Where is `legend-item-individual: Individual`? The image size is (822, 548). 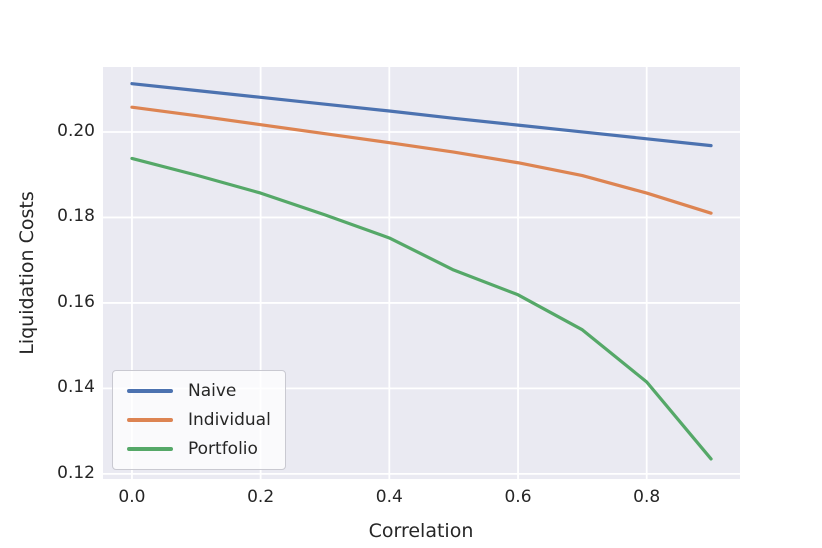
legend-item-individual: Individual is located at coordinates (199, 420).